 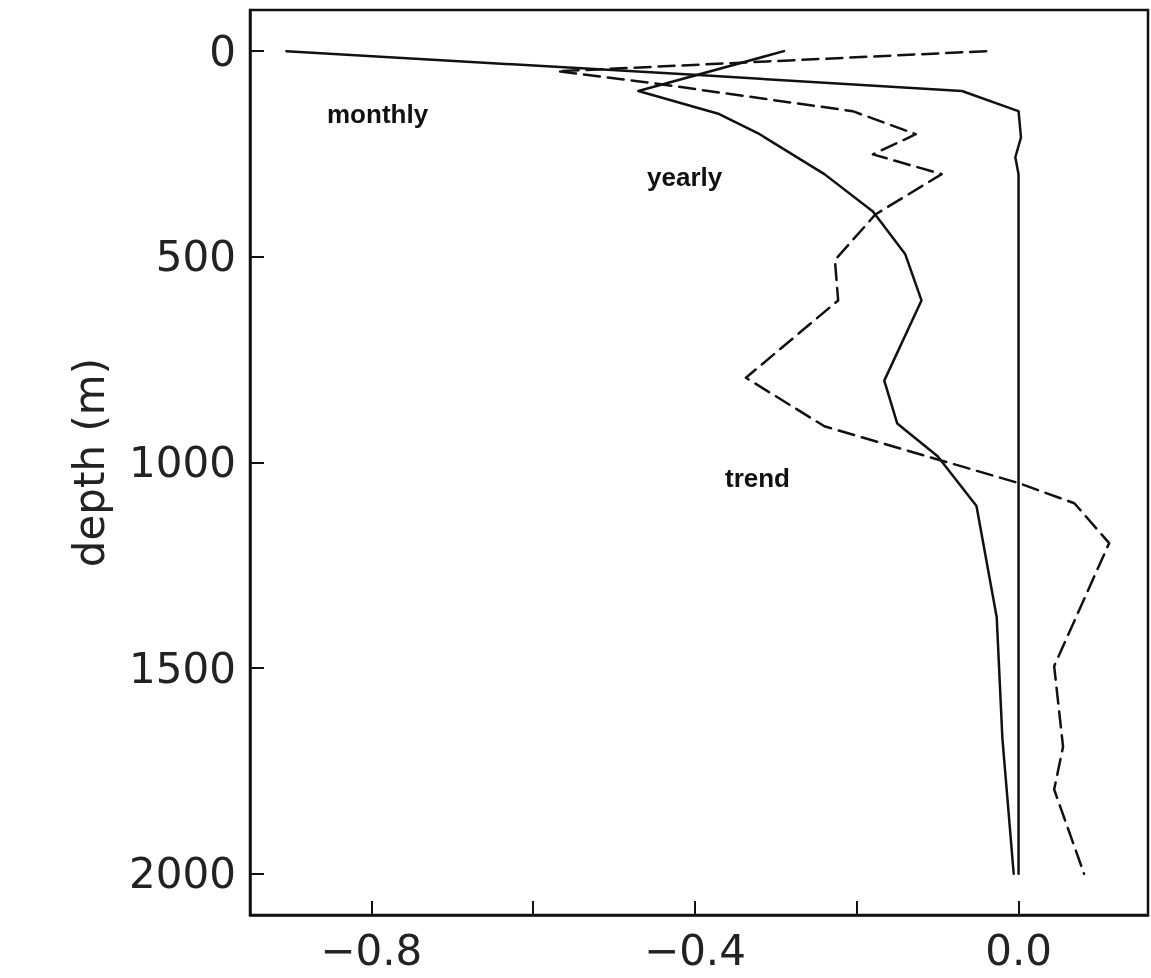 I want to click on y-tick-label: 1500, so click(x=182, y=668).